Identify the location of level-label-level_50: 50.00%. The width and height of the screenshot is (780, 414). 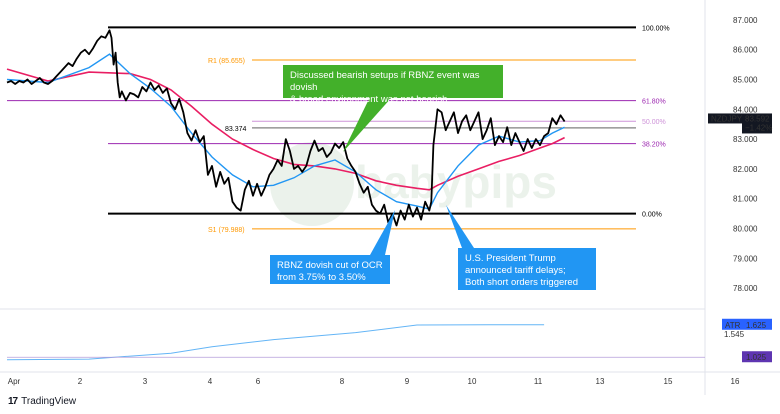
(654, 122).